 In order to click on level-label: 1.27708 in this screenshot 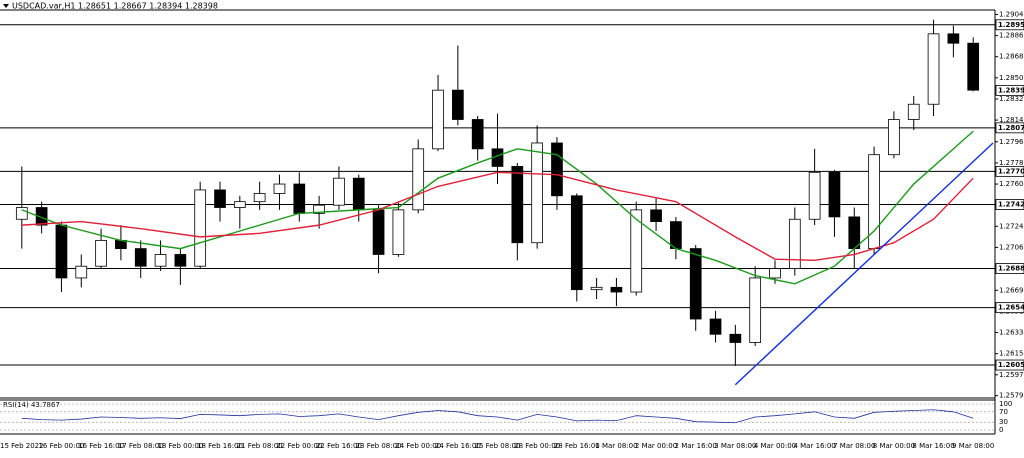, I will do `click(1011, 171)`.